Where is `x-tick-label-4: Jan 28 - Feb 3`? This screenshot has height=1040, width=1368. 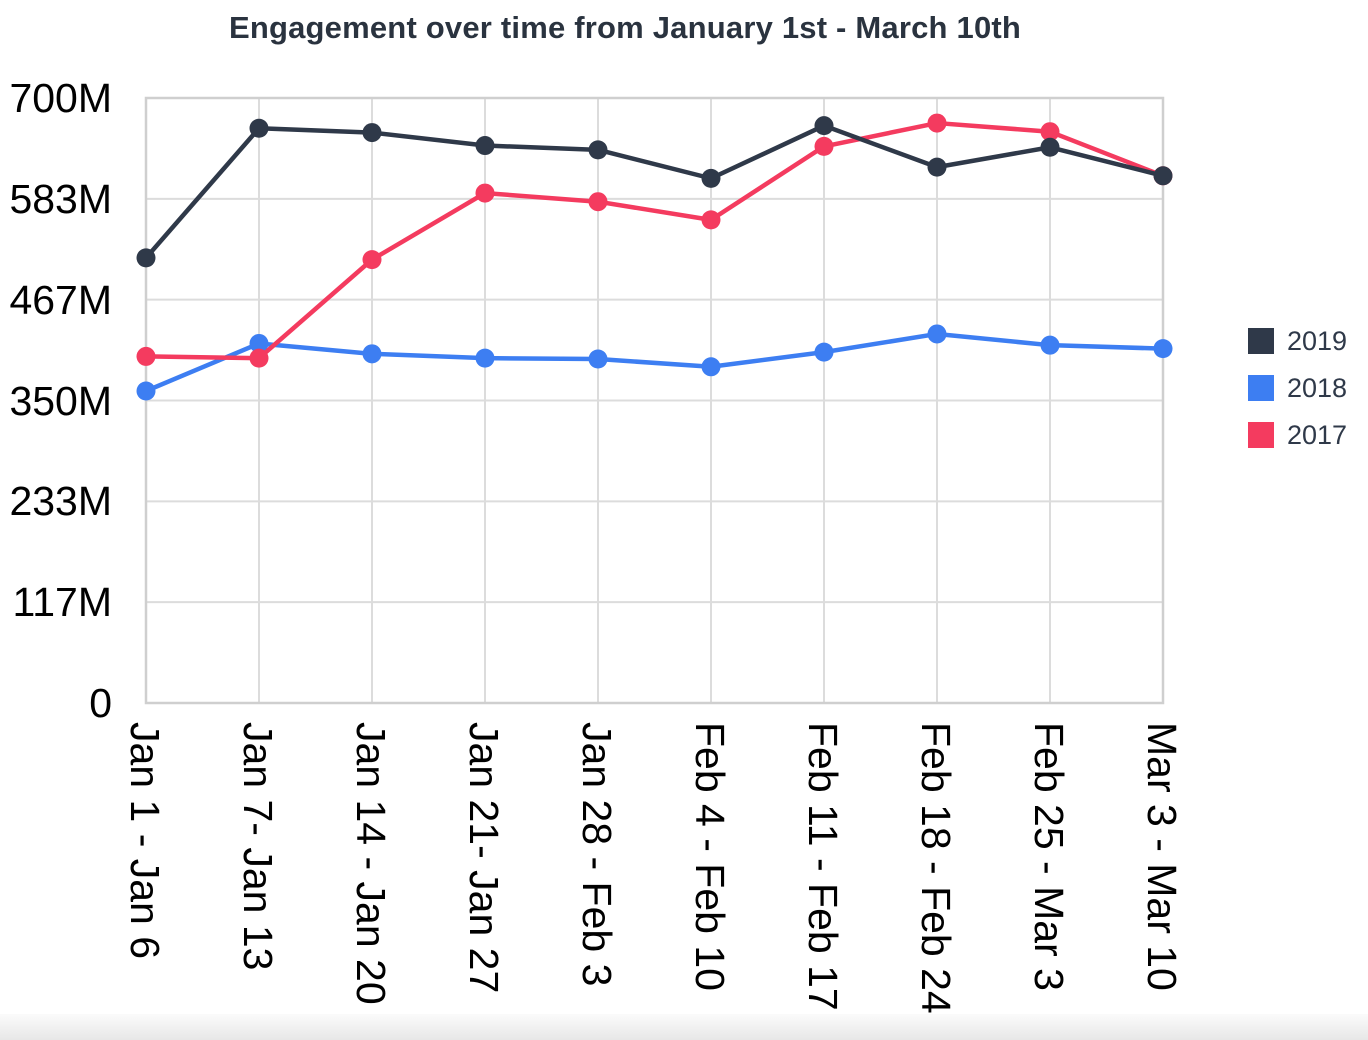
x-tick-label-4: Jan 28 - Feb 3 is located at coordinates (597, 854).